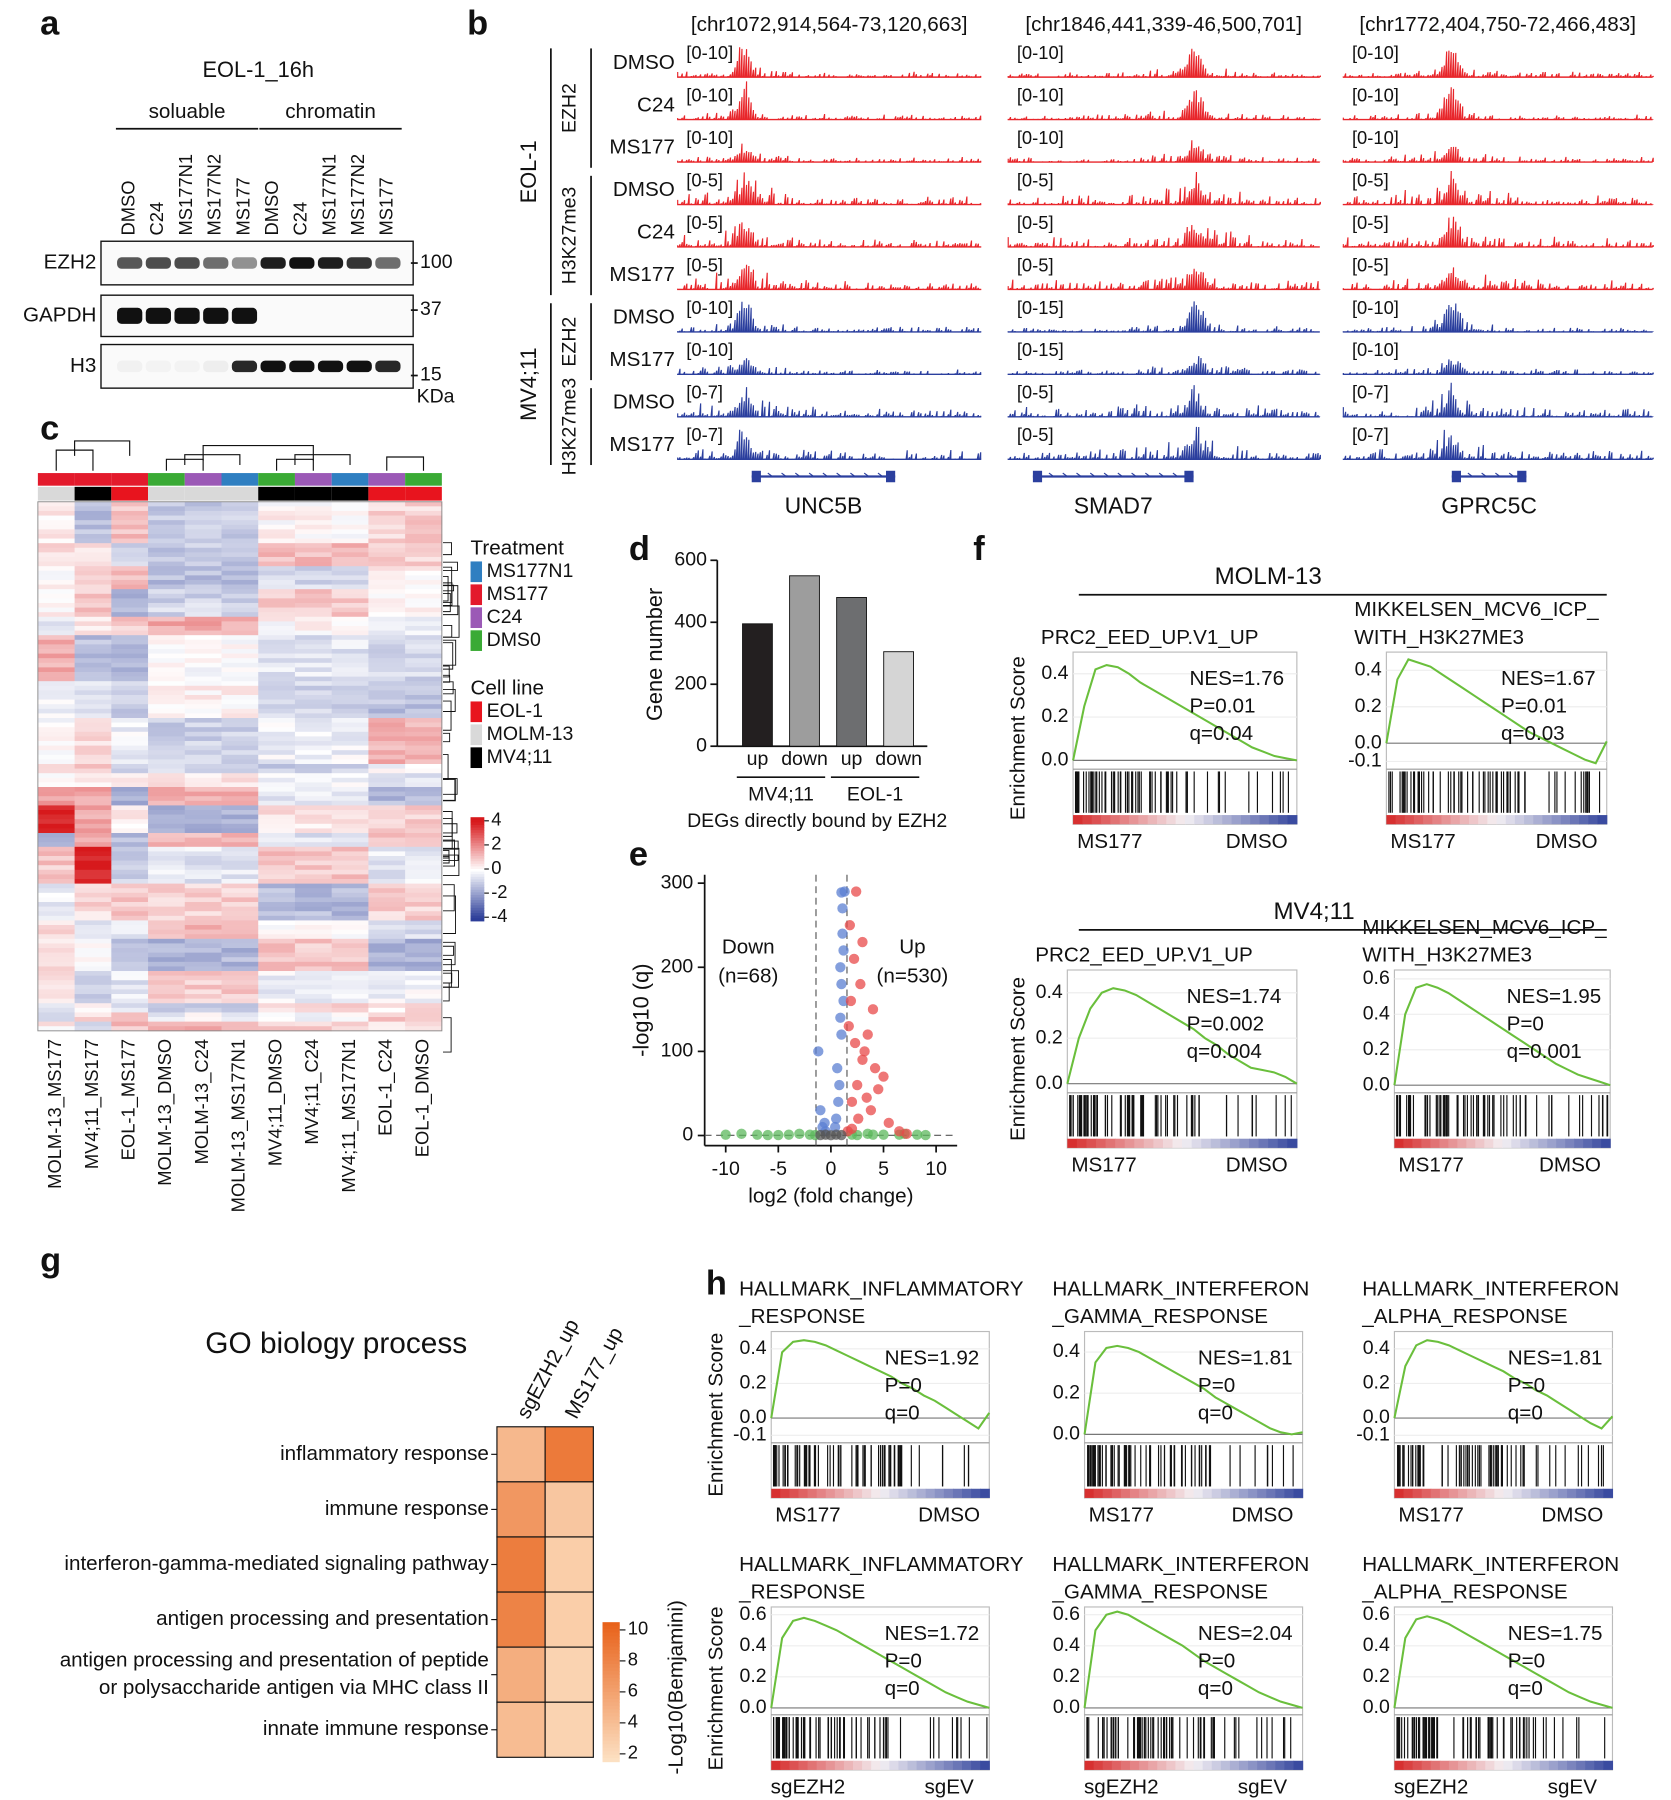 The image size is (1671, 1800). I want to click on y-tick-label: 0.2, so click(1368, 706).